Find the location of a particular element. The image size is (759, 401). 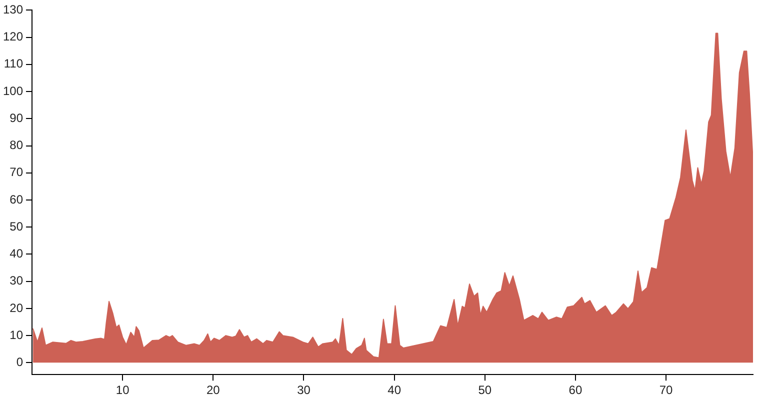

y-tick-label: 10 is located at coordinates (17, 335).